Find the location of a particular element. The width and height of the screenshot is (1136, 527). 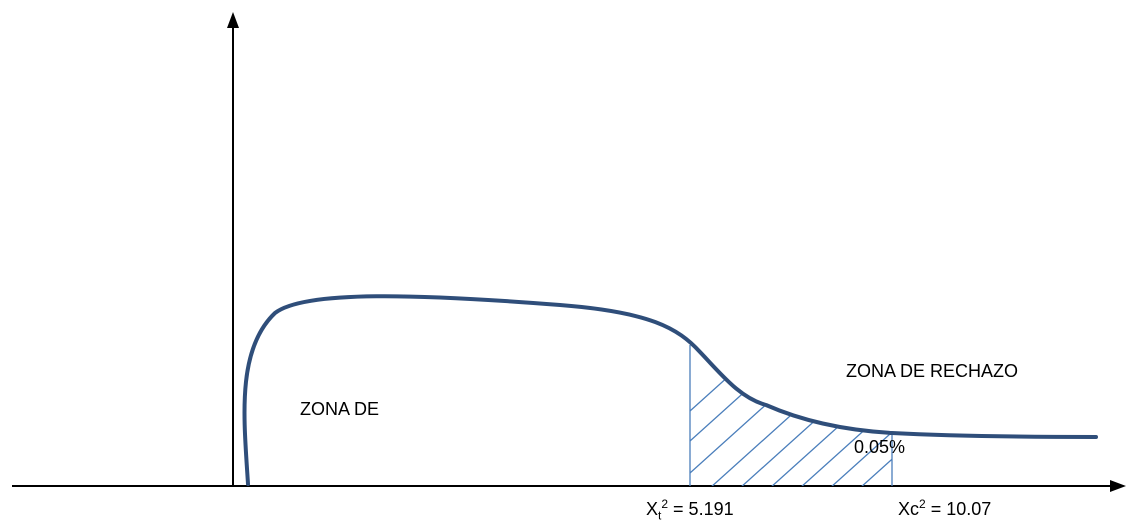

table-chi-base: X is located at coordinates (652, 509).